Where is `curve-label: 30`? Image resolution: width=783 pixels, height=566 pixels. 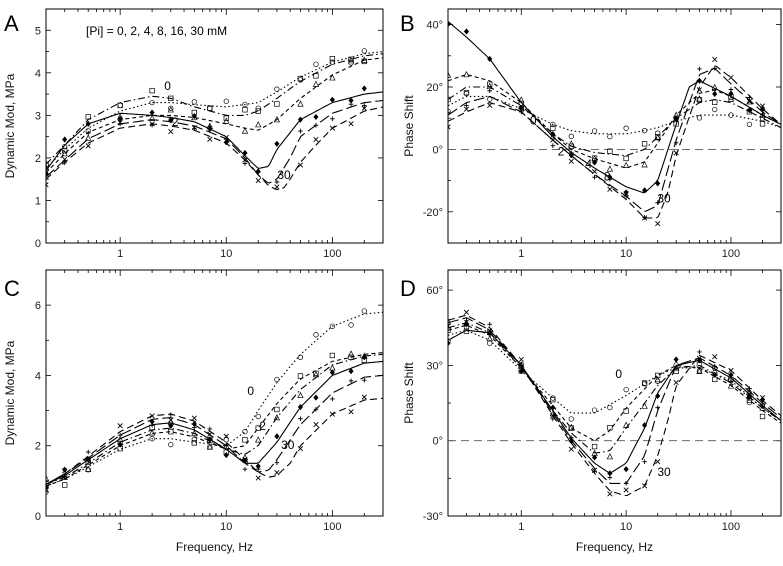 curve-label: 30 is located at coordinates (664, 472).